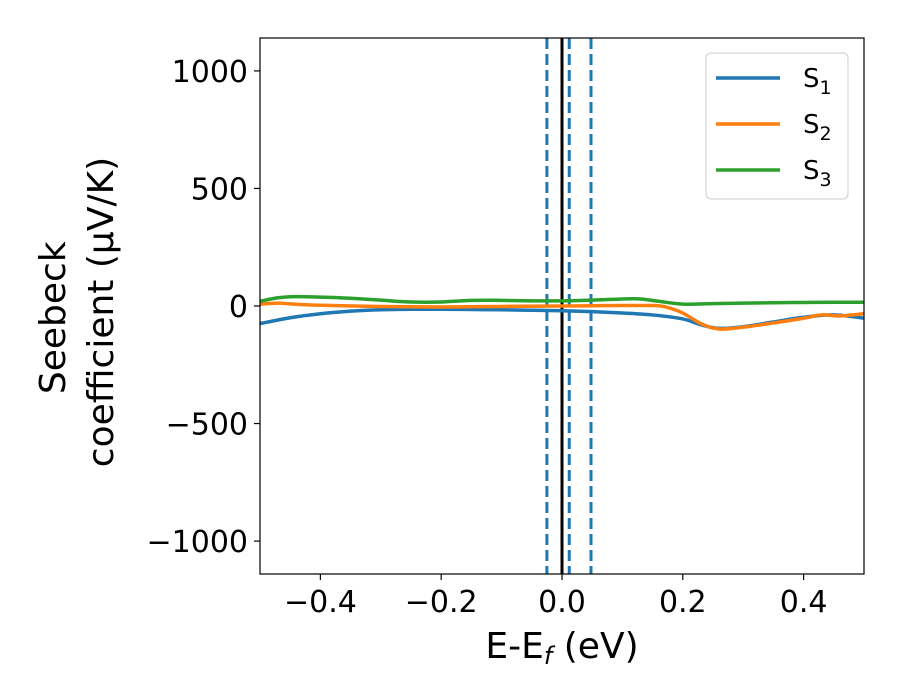 The image size is (900, 700). I want to click on y-tick-label: 0, so click(238, 307).